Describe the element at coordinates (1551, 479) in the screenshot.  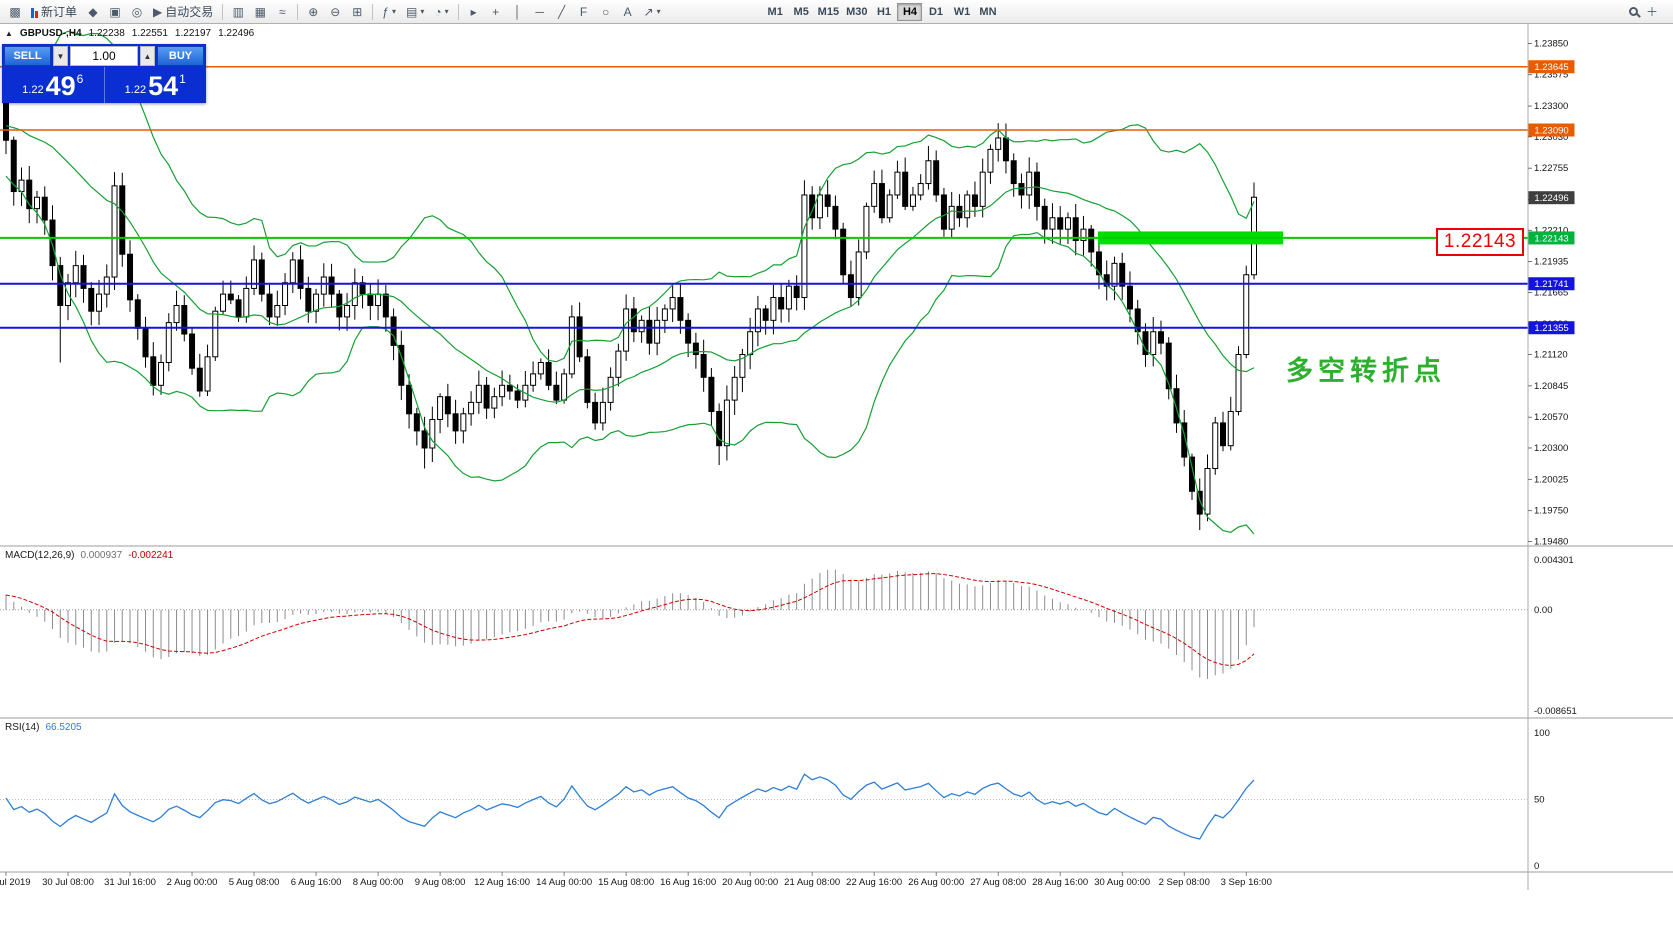
I see `price-axis-label: 1.20025` at that location.